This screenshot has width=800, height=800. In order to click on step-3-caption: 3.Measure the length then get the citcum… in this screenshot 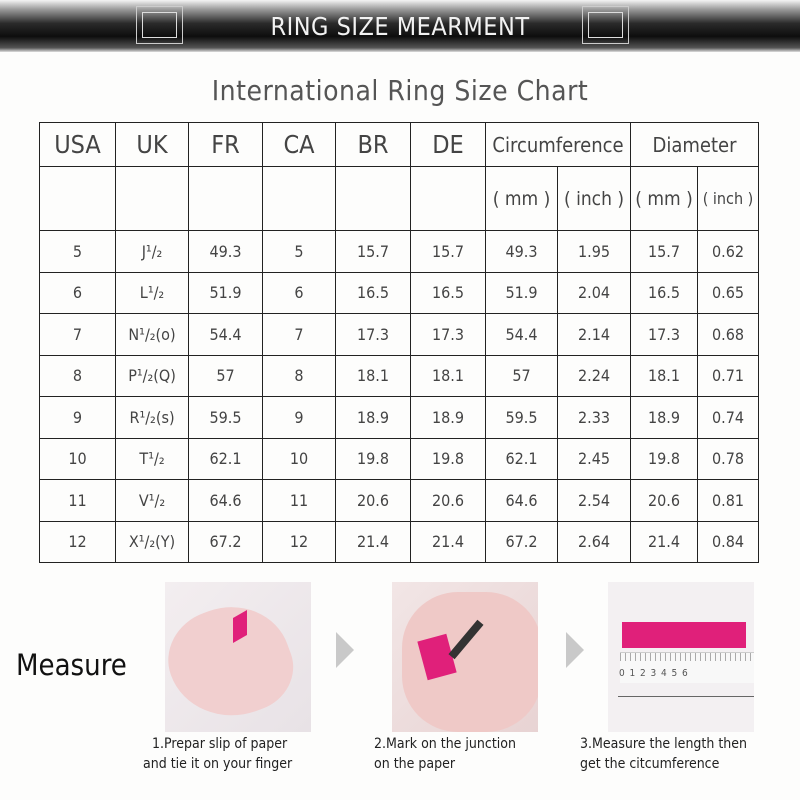, I will do `click(663, 754)`.